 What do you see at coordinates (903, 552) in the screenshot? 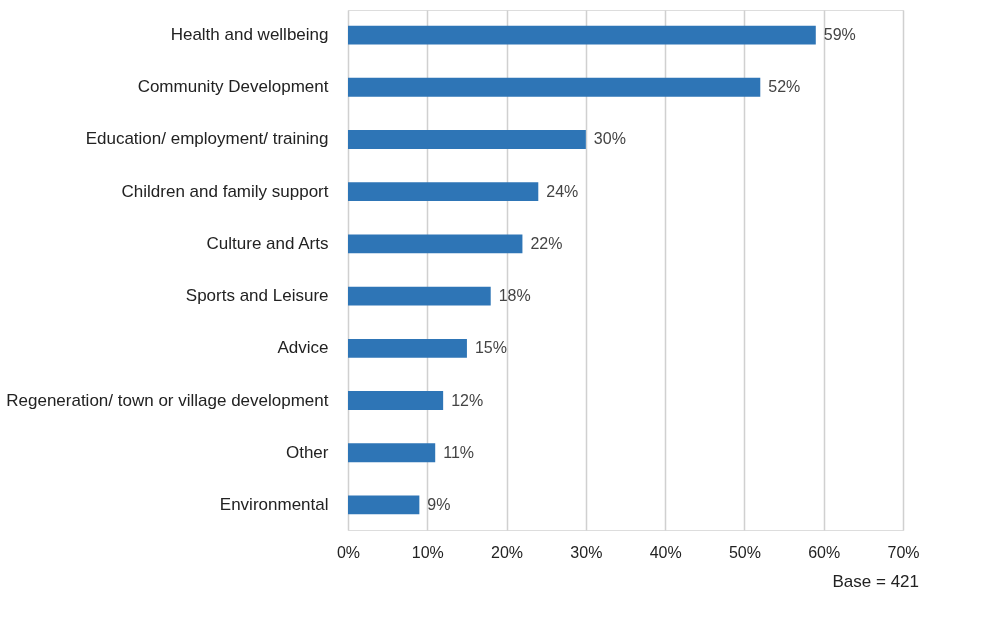
I see `x-tick-label: 70%` at bounding box center [903, 552].